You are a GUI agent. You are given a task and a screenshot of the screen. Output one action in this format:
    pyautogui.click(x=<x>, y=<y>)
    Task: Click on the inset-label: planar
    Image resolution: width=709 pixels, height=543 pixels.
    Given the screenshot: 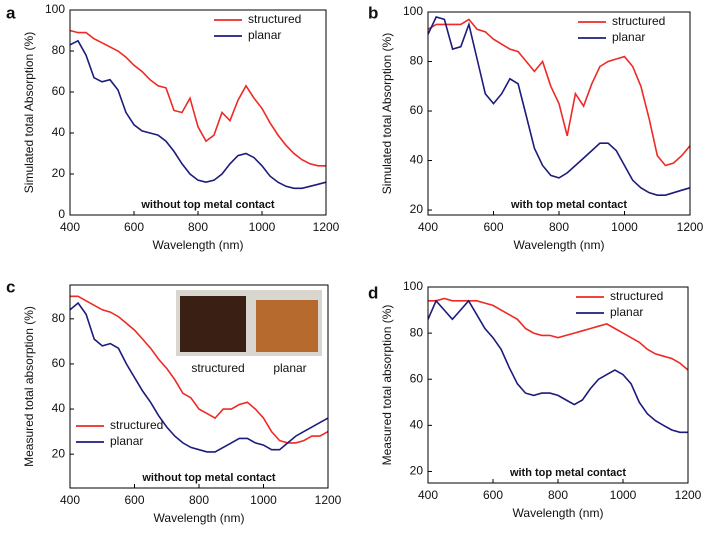 What is the action you would take?
    pyautogui.click(x=289, y=368)
    